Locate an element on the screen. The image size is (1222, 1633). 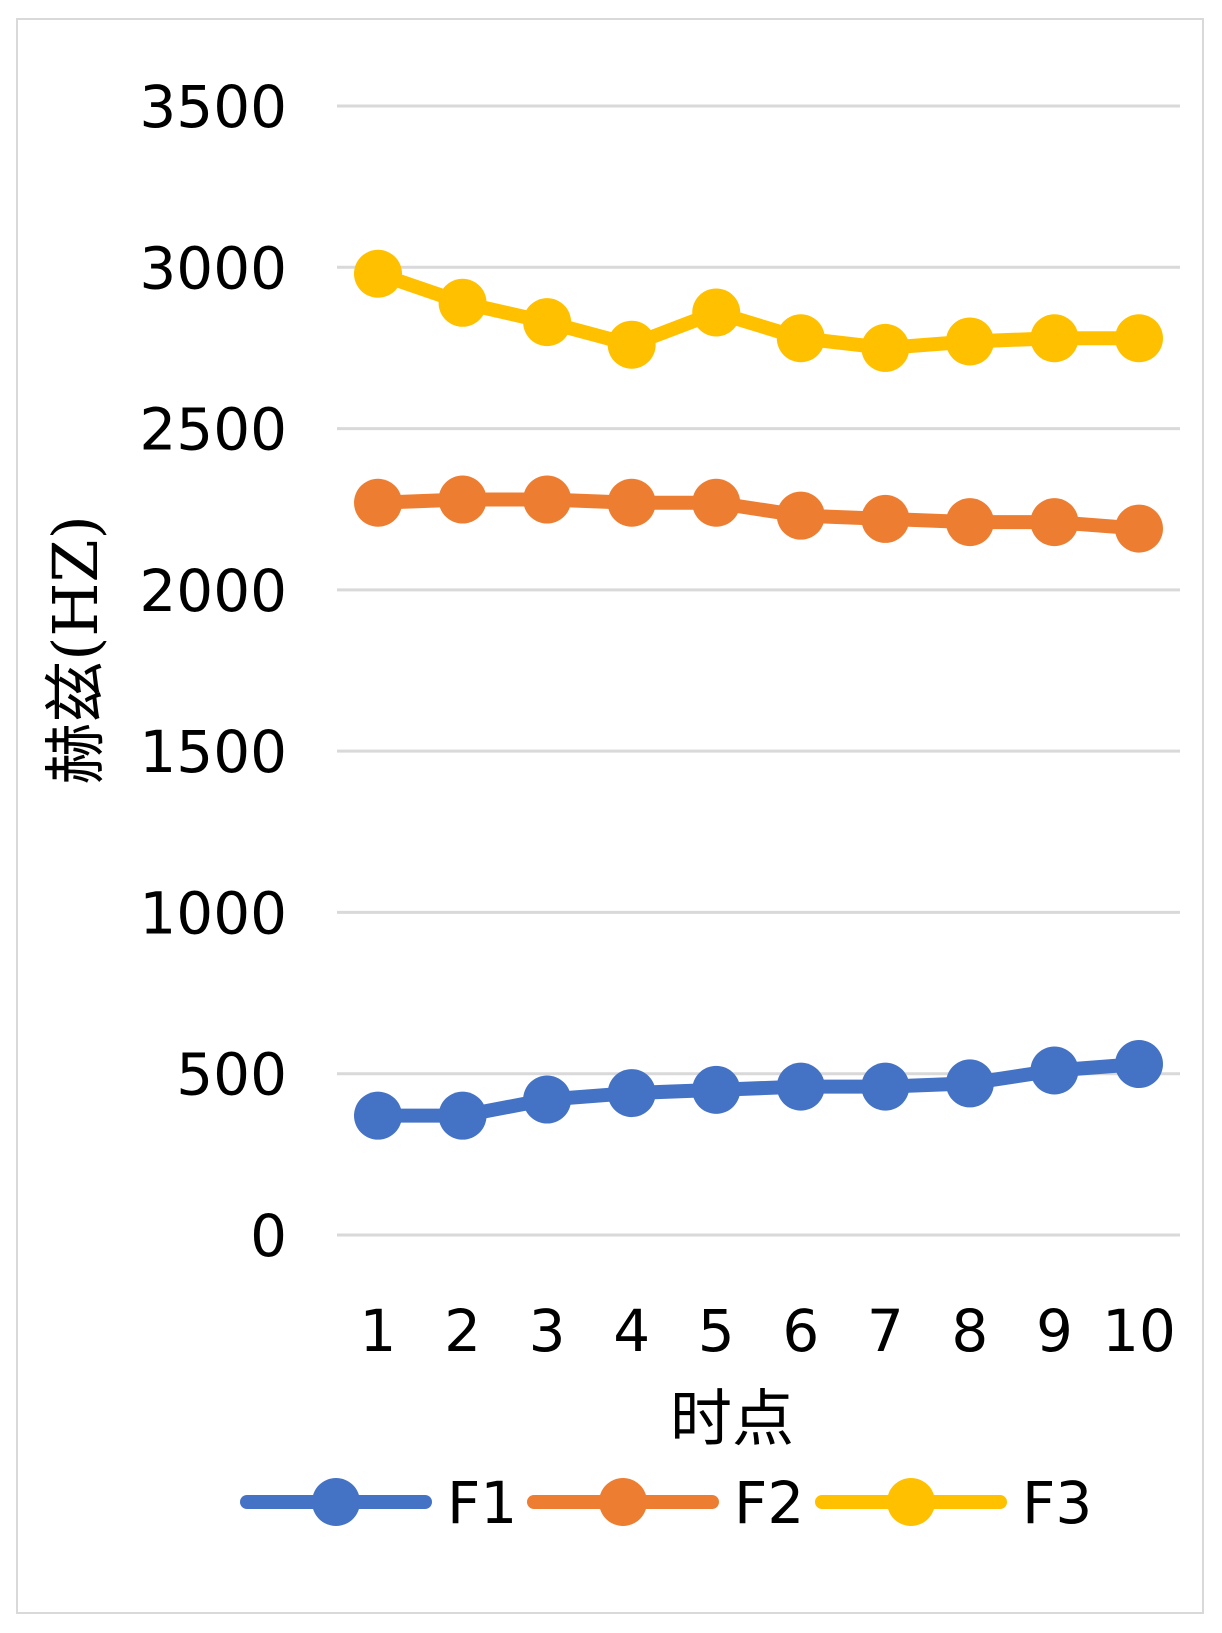
legend-label-f1: F1 is located at coordinates (482, 1503).